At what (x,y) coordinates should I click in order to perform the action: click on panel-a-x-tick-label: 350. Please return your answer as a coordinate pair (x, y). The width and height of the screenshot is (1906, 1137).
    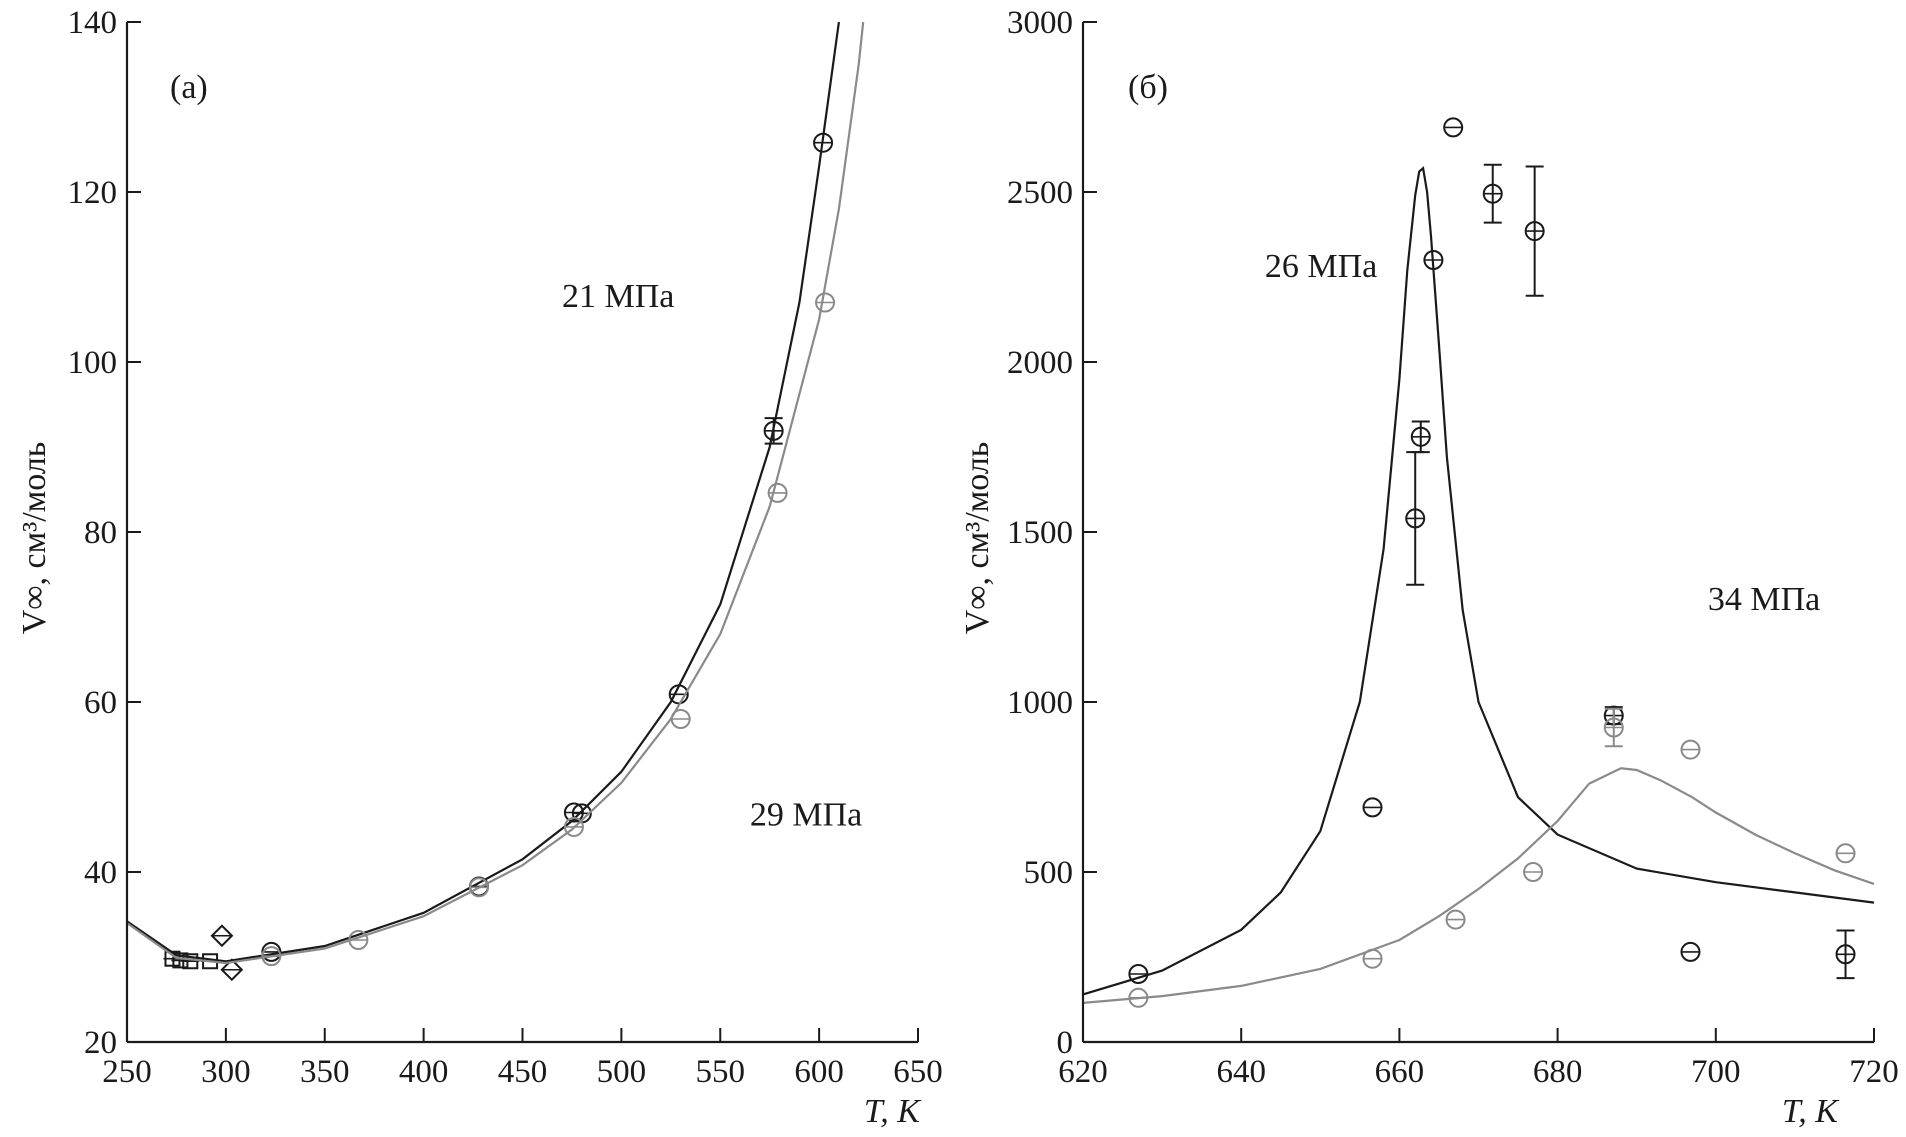
    Looking at the image, I should click on (325, 1072).